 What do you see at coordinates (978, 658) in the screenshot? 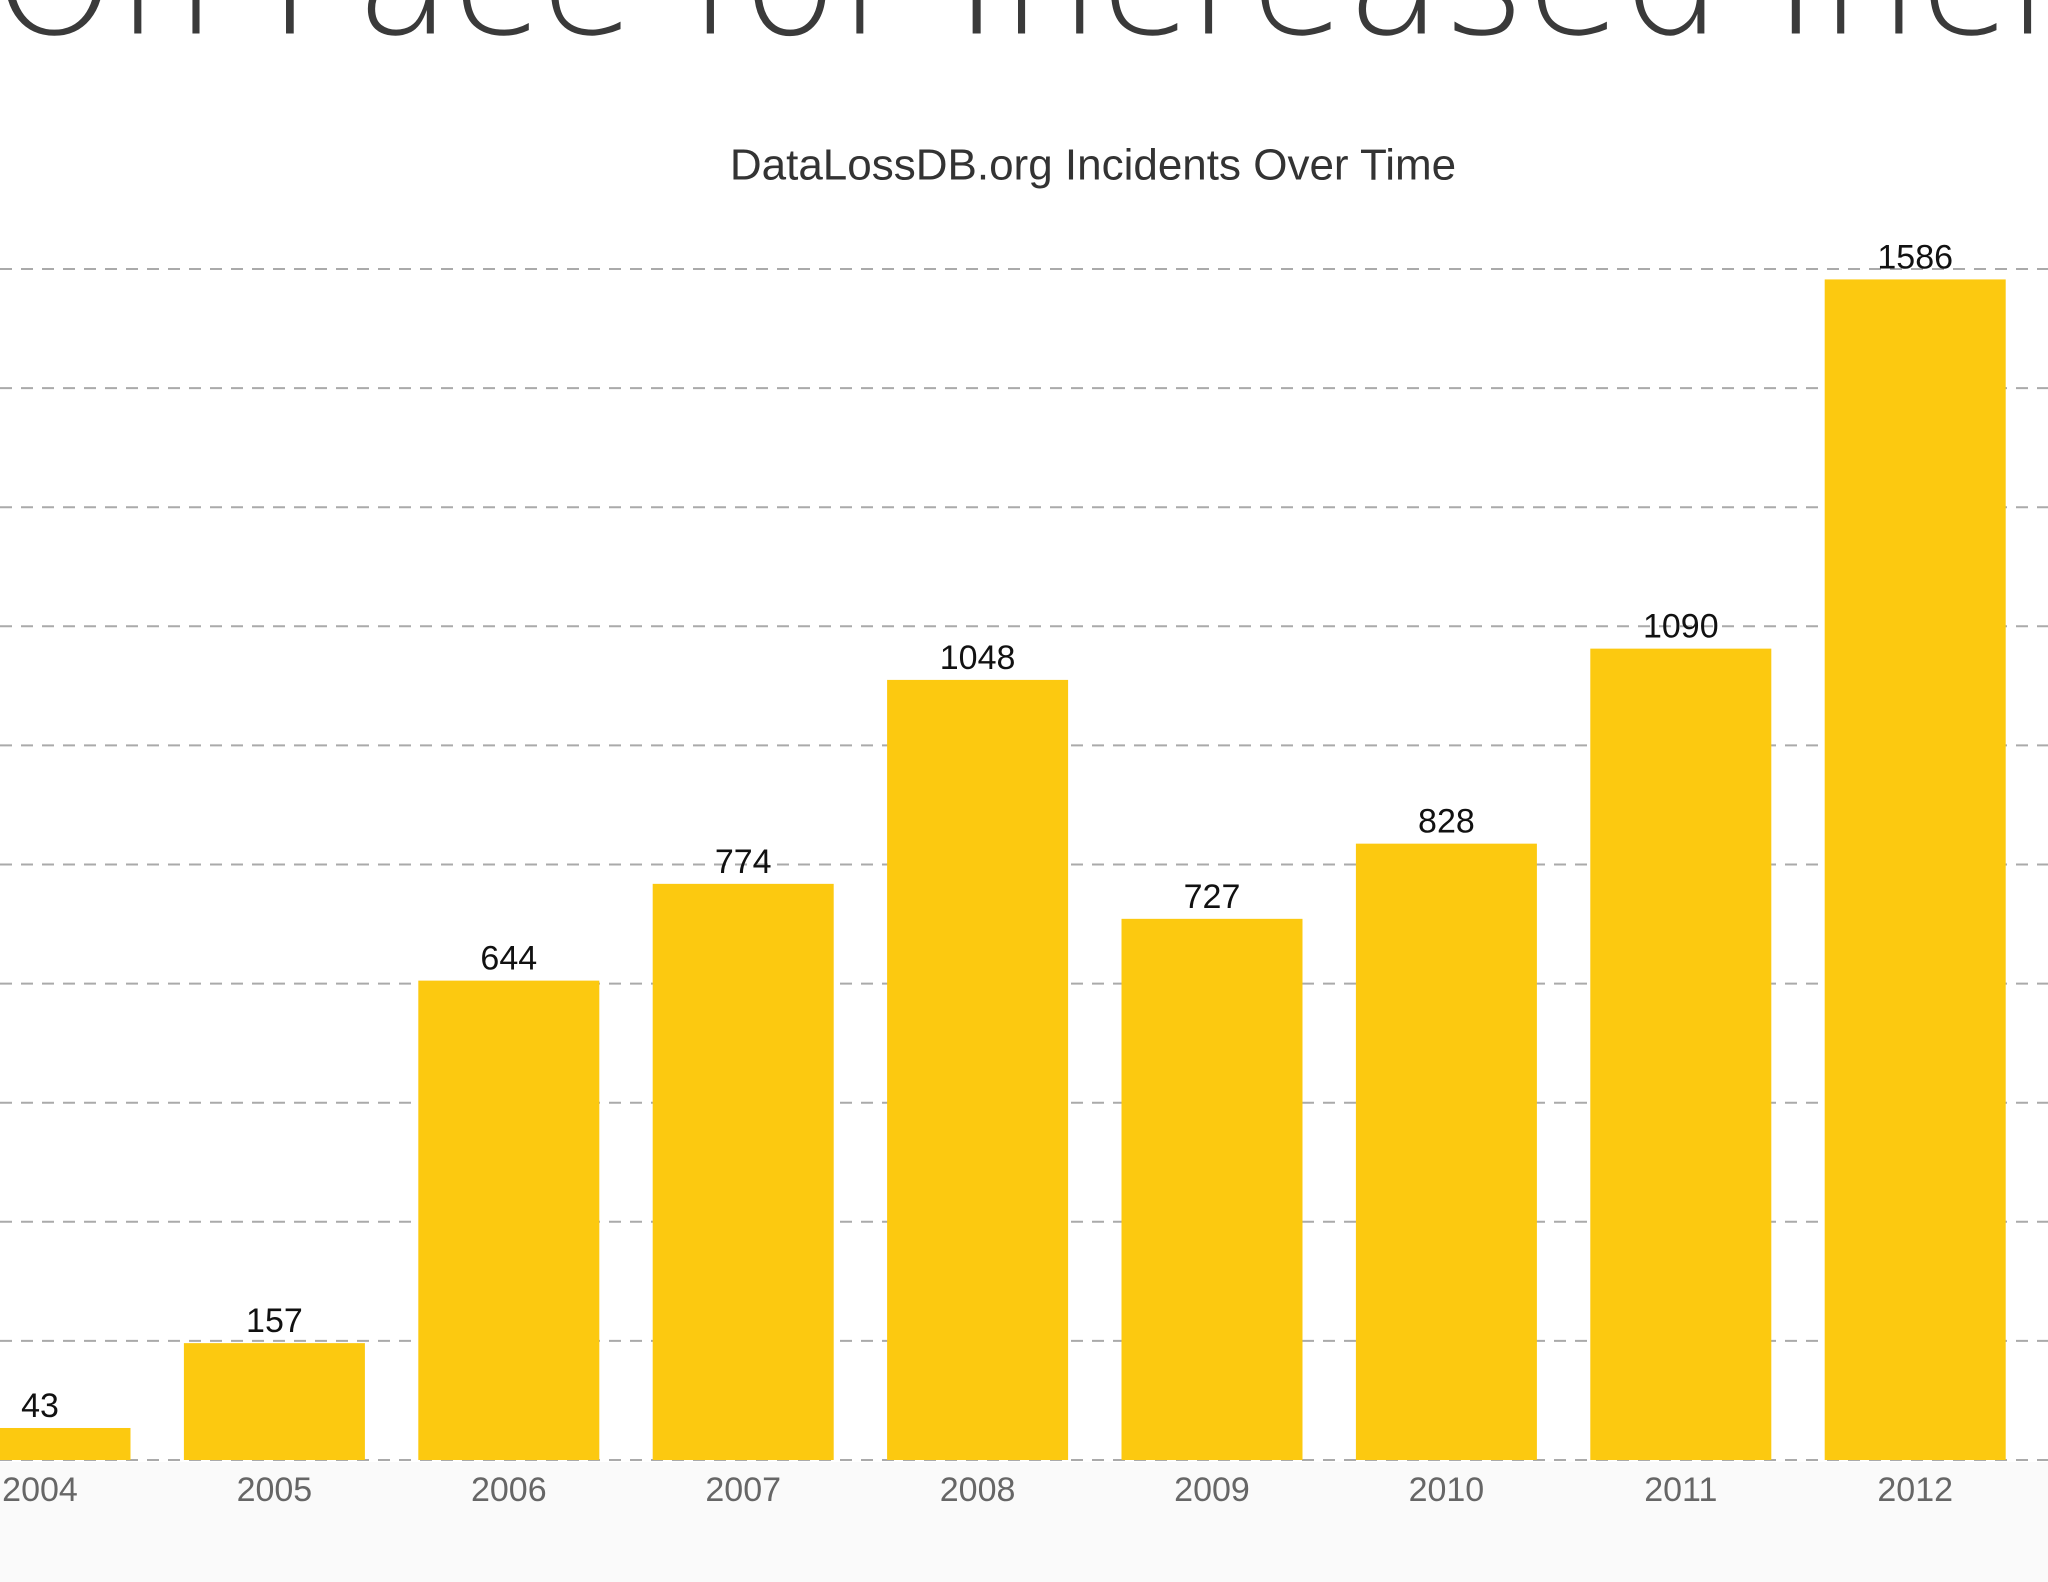
I see `value-label: 1048` at bounding box center [978, 658].